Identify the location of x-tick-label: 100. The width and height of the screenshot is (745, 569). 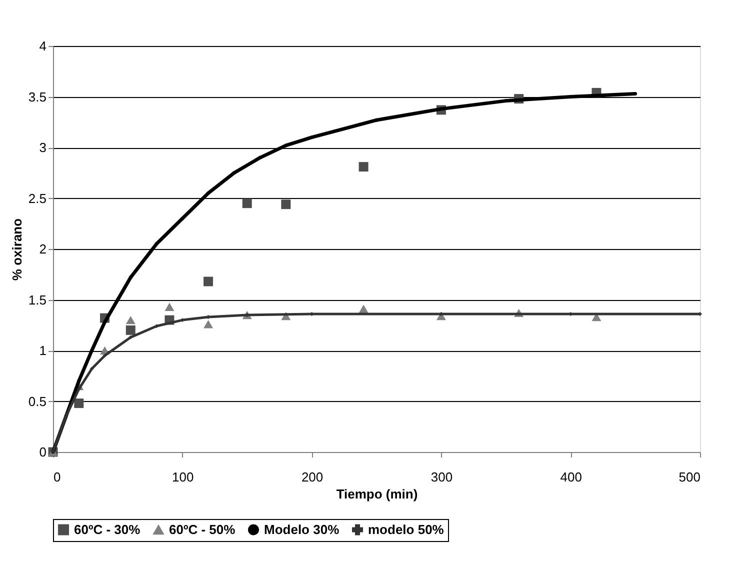
(183, 477).